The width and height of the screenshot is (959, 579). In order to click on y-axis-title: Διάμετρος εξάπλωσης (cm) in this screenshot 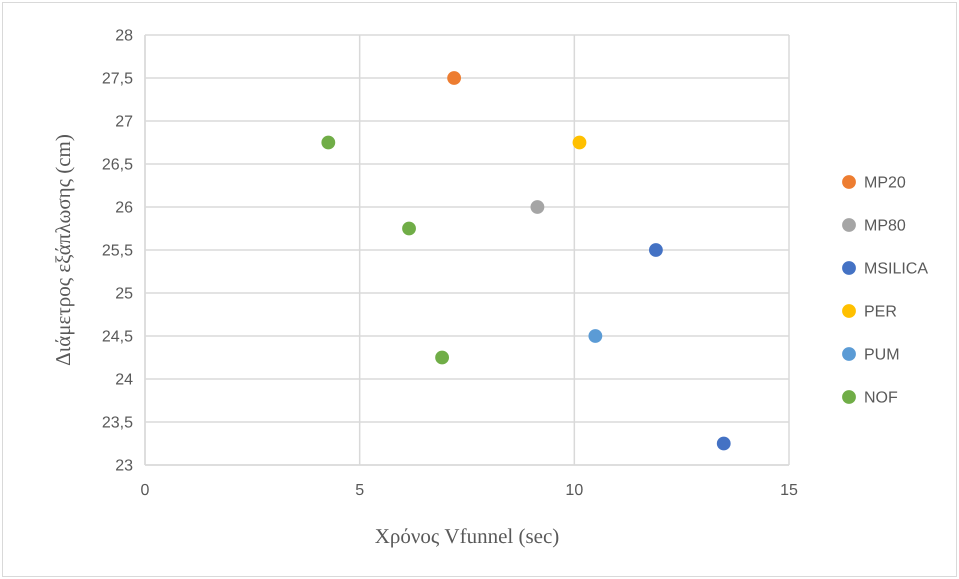, I will do `click(63, 250)`.